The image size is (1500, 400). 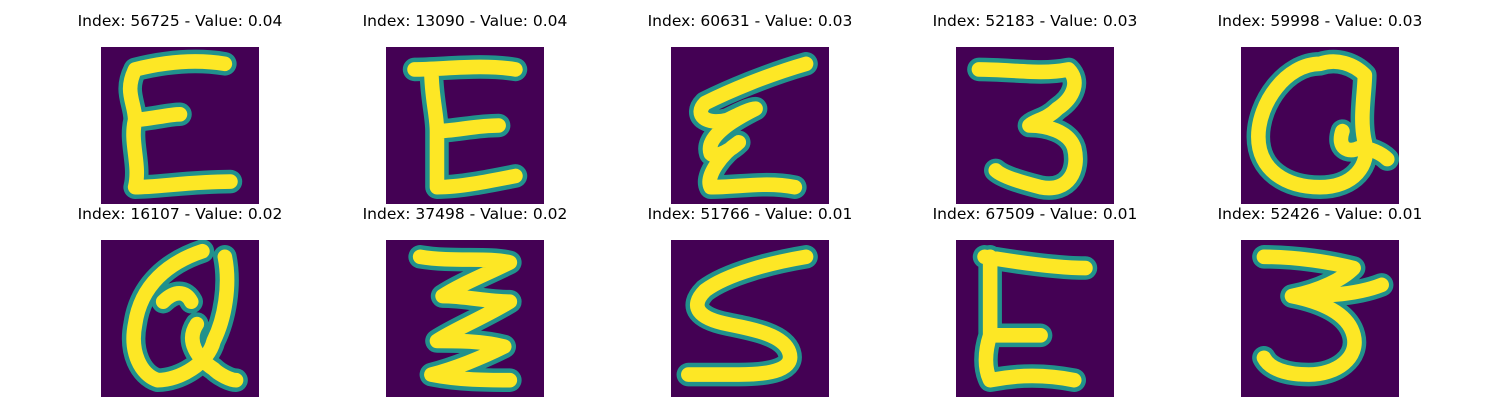 I want to click on glyph-z-image, so click(x=465, y=318).